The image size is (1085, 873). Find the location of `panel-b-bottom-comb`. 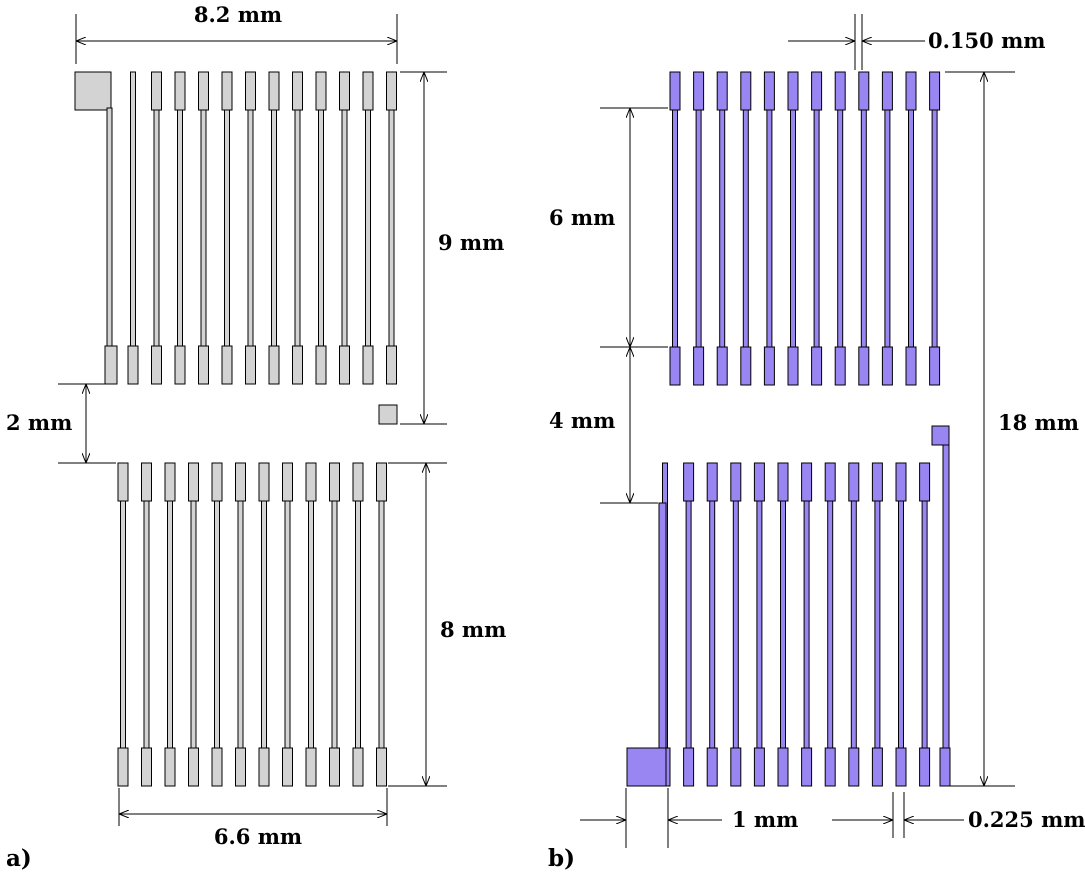

panel-b-bottom-comb is located at coordinates (788, 606).